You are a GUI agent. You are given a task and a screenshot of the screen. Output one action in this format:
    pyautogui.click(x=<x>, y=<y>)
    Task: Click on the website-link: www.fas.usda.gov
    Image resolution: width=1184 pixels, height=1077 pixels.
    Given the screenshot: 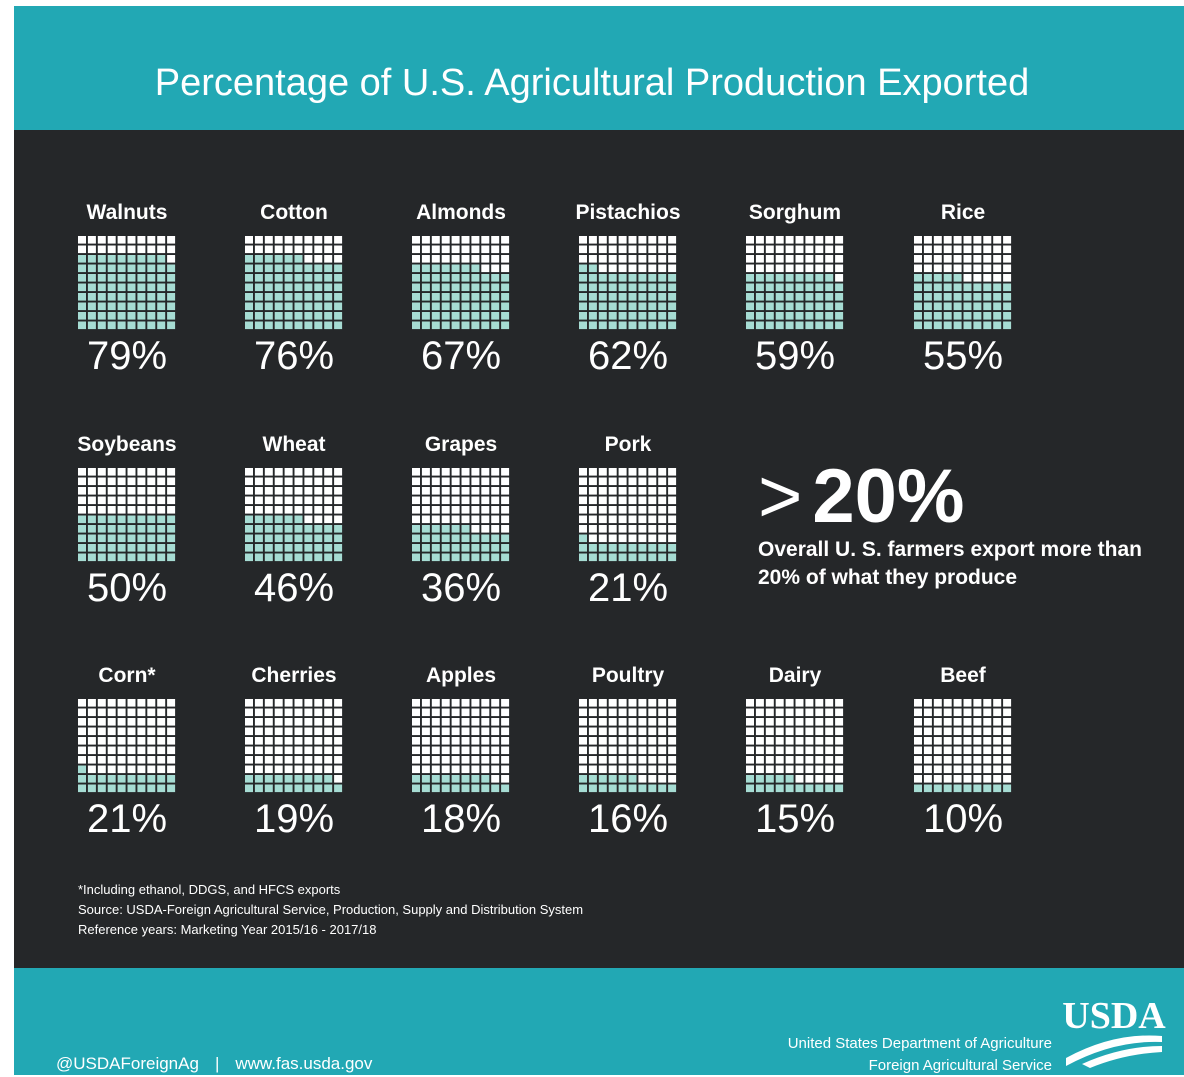 What is the action you would take?
    pyautogui.click(x=304, y=1063)
    